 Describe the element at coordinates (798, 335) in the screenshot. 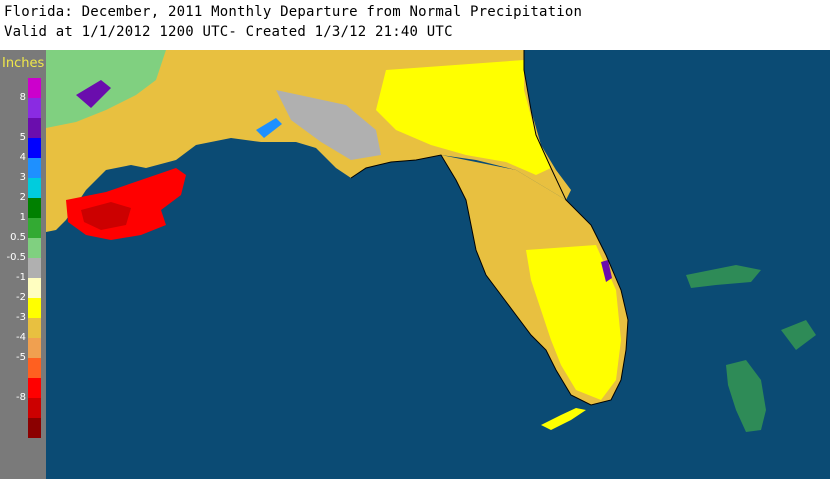

I see `bahamas-islands` at that location.